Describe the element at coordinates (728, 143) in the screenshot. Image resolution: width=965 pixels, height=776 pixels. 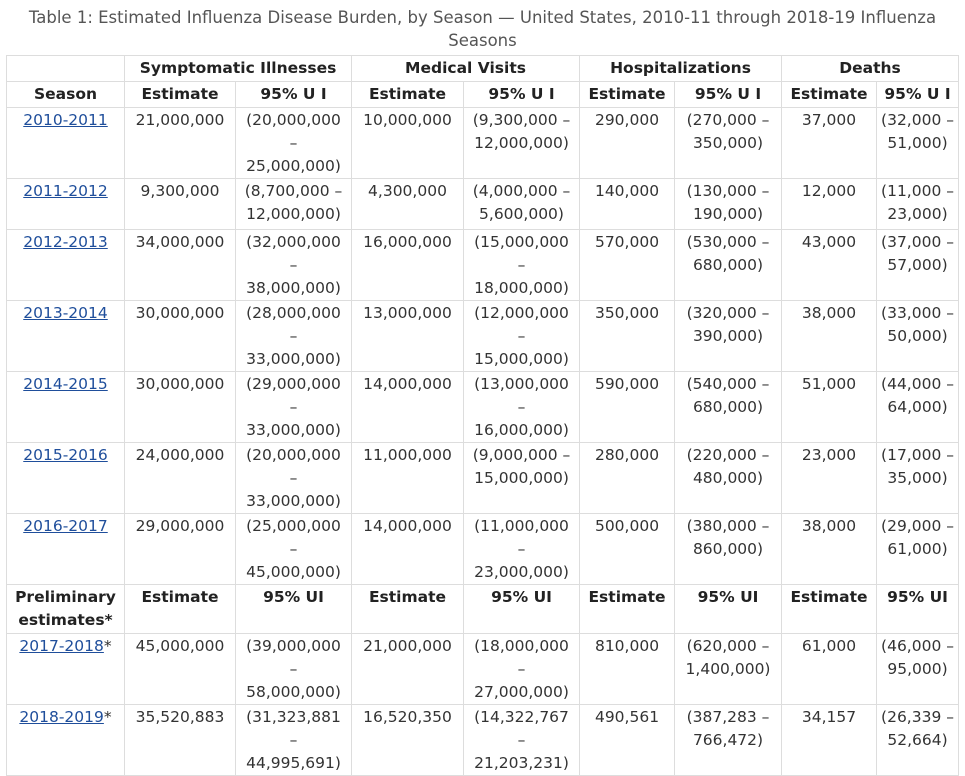
I see `hospital-ui-cell: (270,000 – 350,000)` at that location.